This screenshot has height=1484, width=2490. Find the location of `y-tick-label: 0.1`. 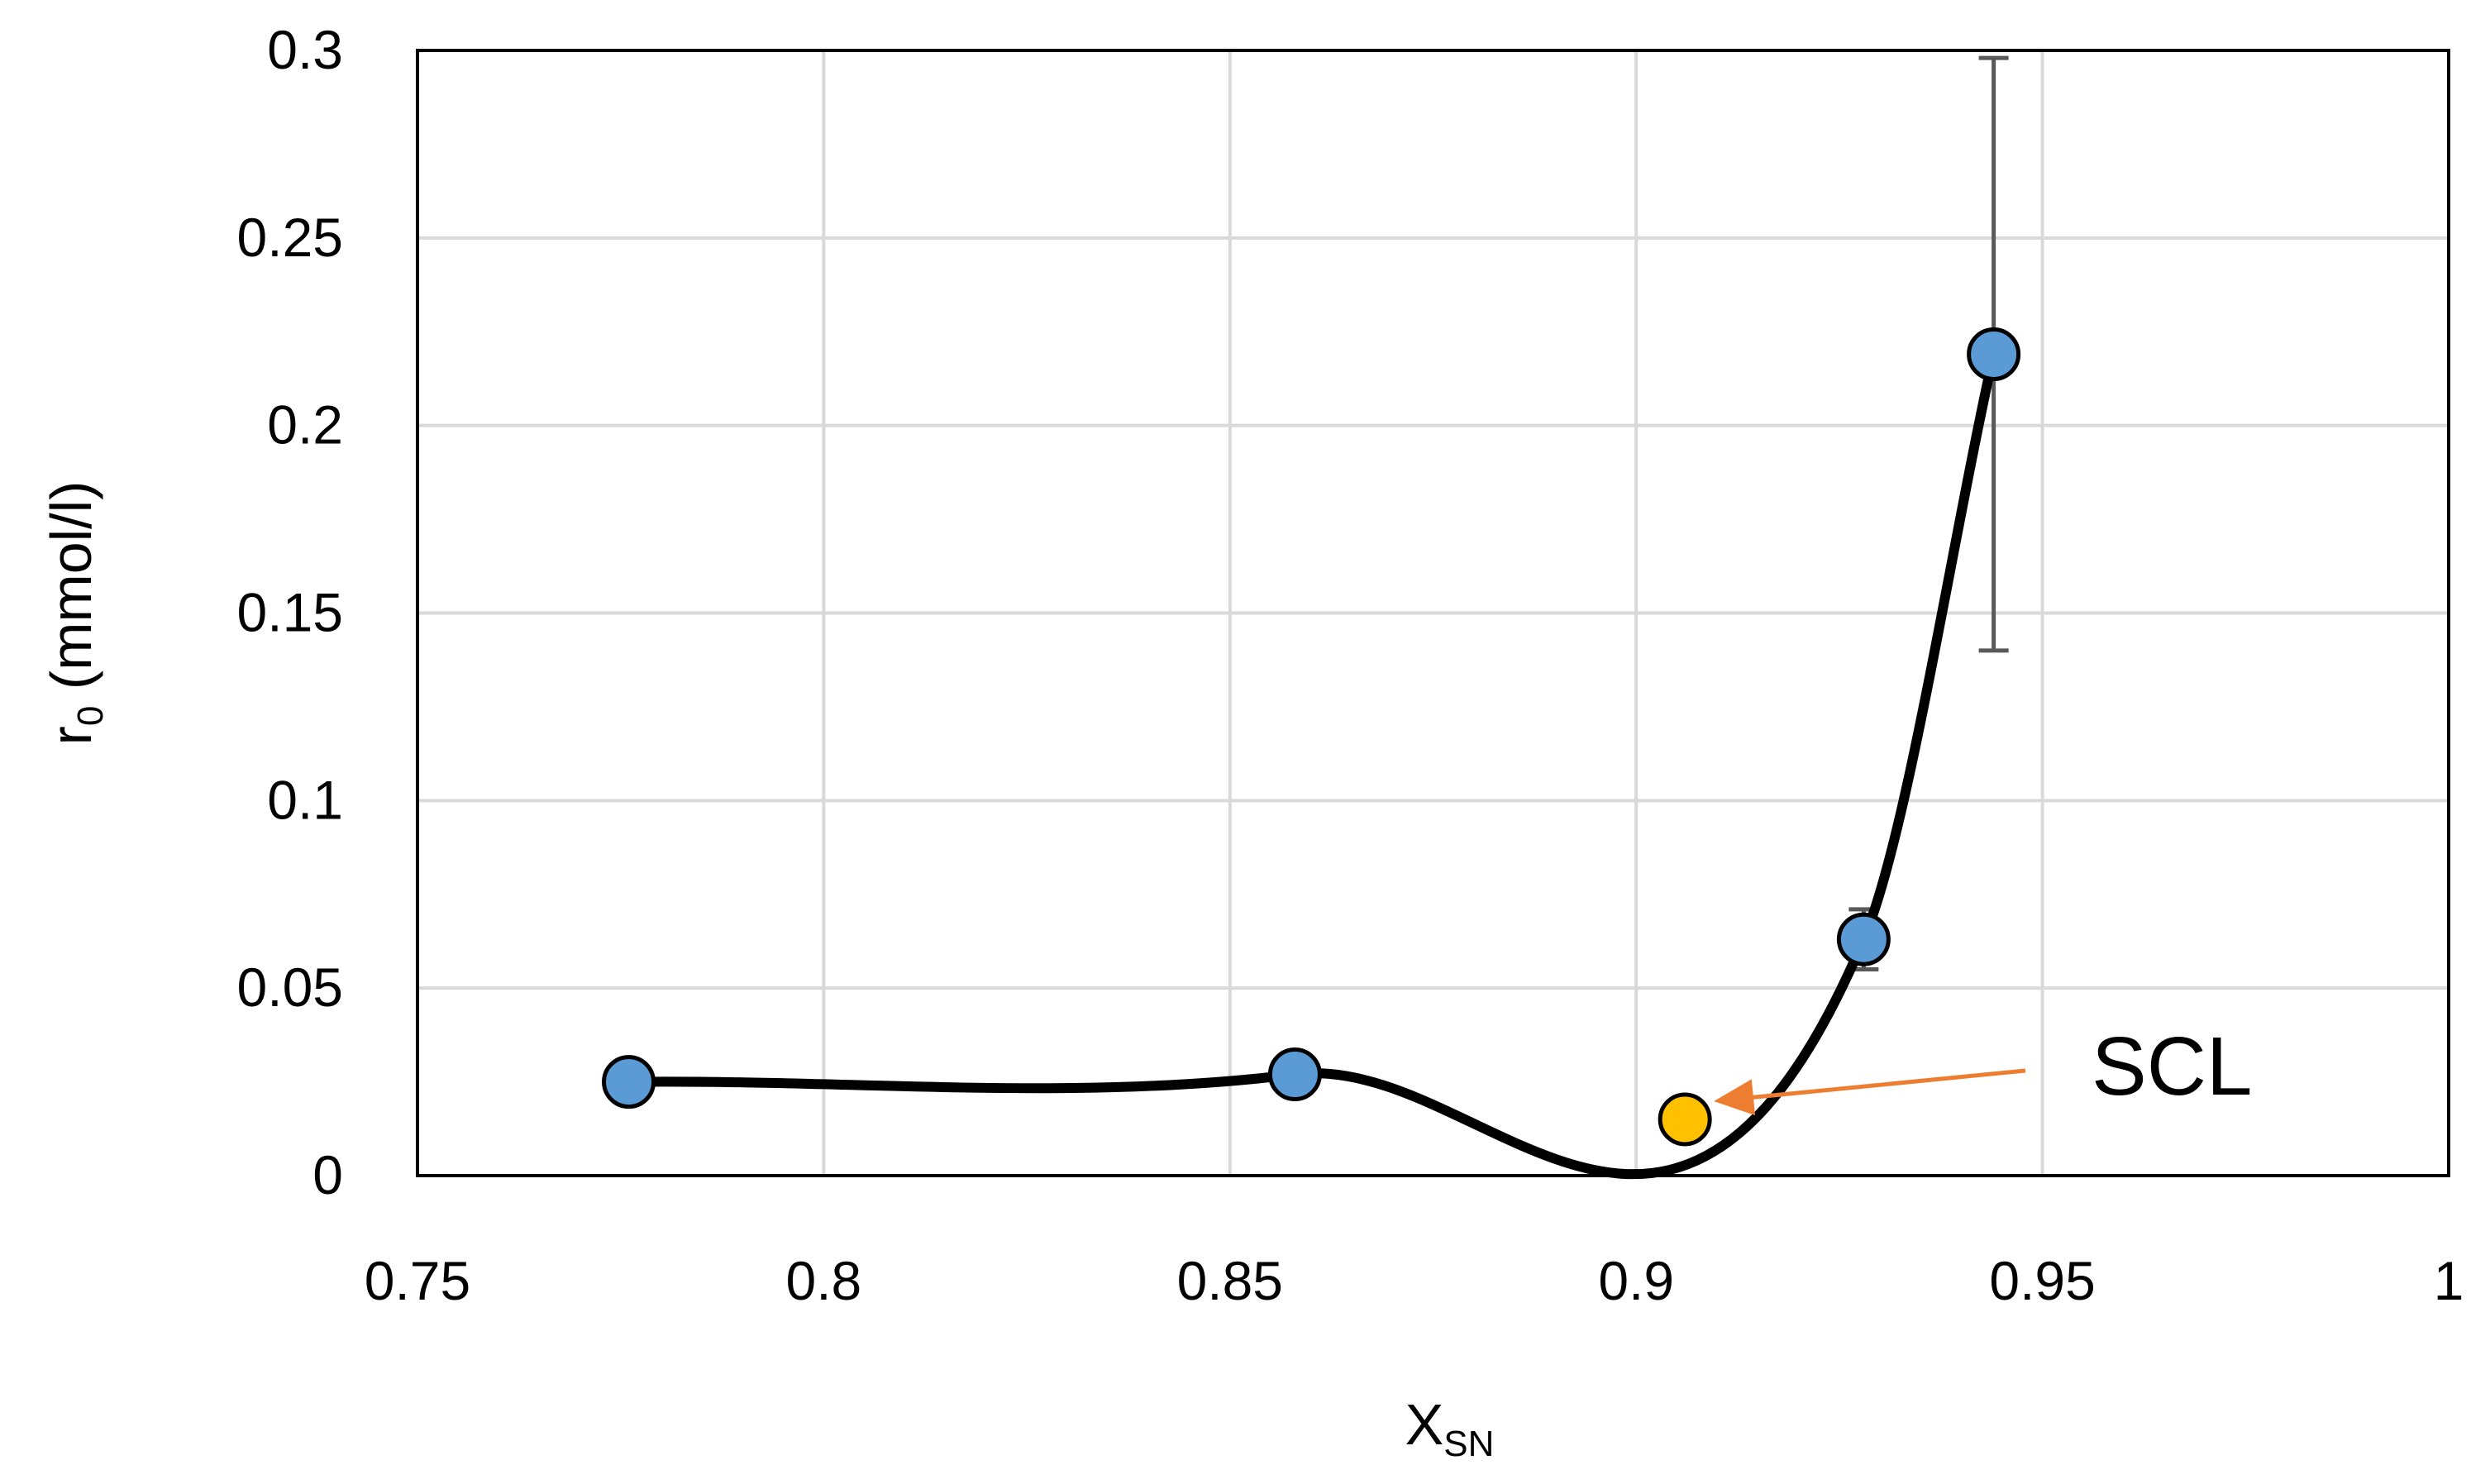

y-tick-label: 0.1 is located at coordinates (305, 800).